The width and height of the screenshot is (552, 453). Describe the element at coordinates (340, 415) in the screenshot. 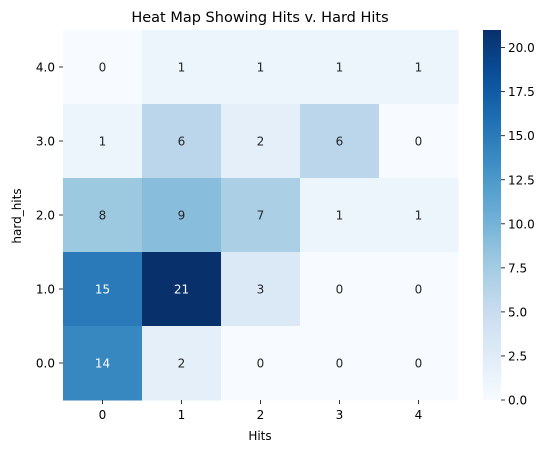

I see `x-tick-label: 3` at that location.